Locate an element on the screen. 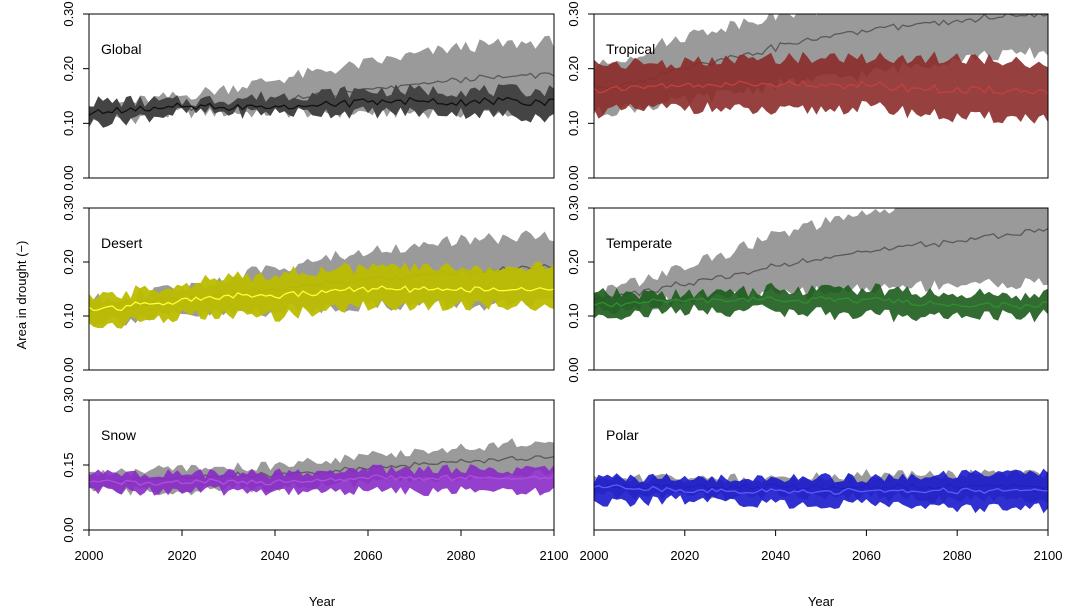 The height and width of the screenshot is (610, 1069). y-tick-label: 0.15 is located at coordinates (68, 464).